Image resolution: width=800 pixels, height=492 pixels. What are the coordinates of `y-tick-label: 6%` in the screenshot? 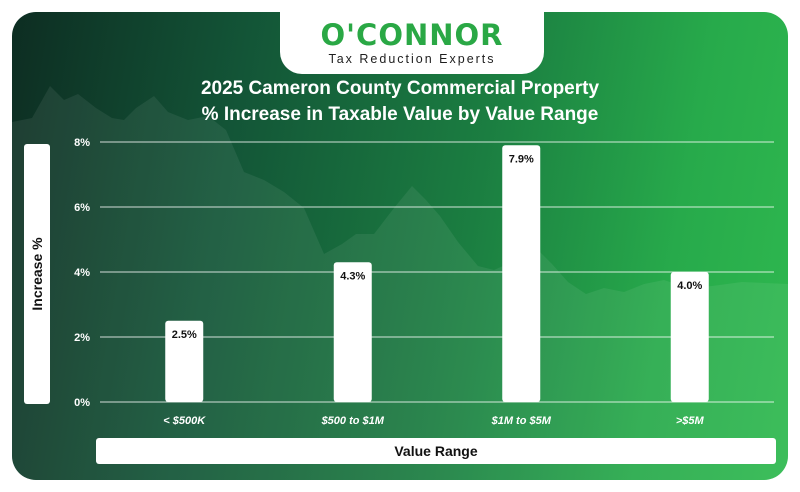 It's located at (82, 208).